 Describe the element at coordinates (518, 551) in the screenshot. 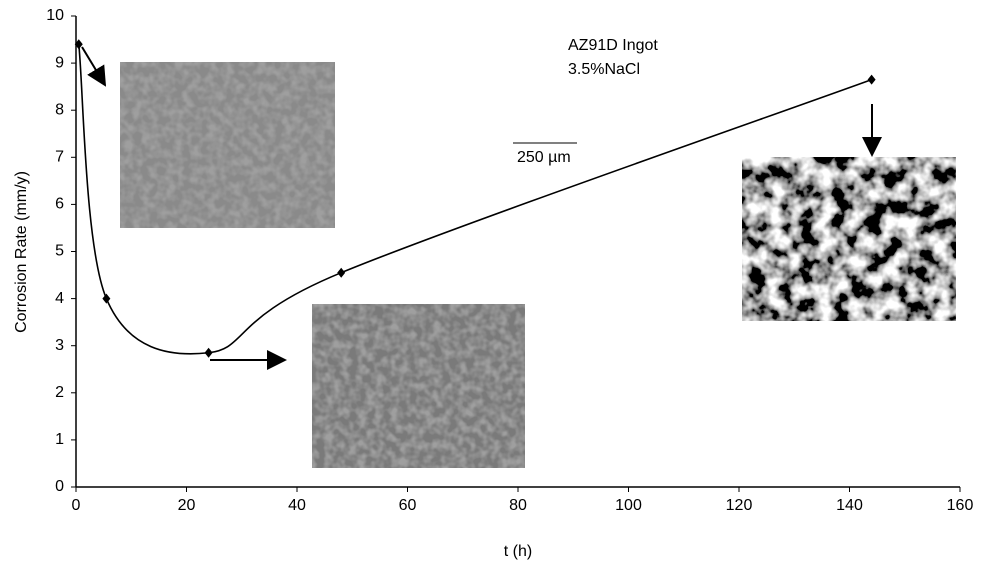

I see `x-axis-label: t (h)` at that location.